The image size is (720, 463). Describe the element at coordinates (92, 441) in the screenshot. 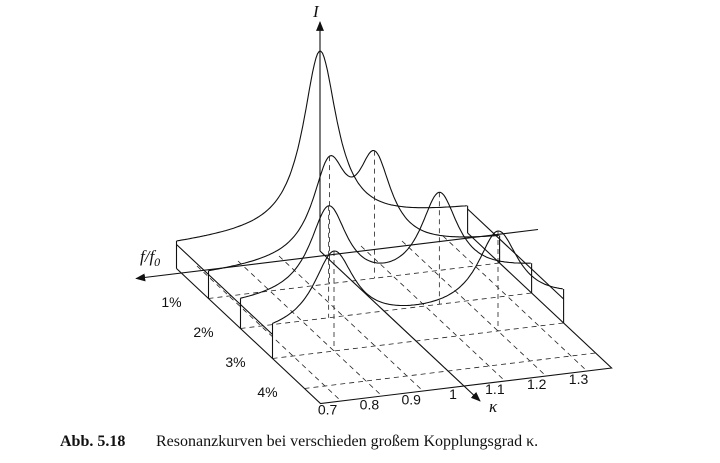

I see `caption-label: Abb. 5.18` at that location.